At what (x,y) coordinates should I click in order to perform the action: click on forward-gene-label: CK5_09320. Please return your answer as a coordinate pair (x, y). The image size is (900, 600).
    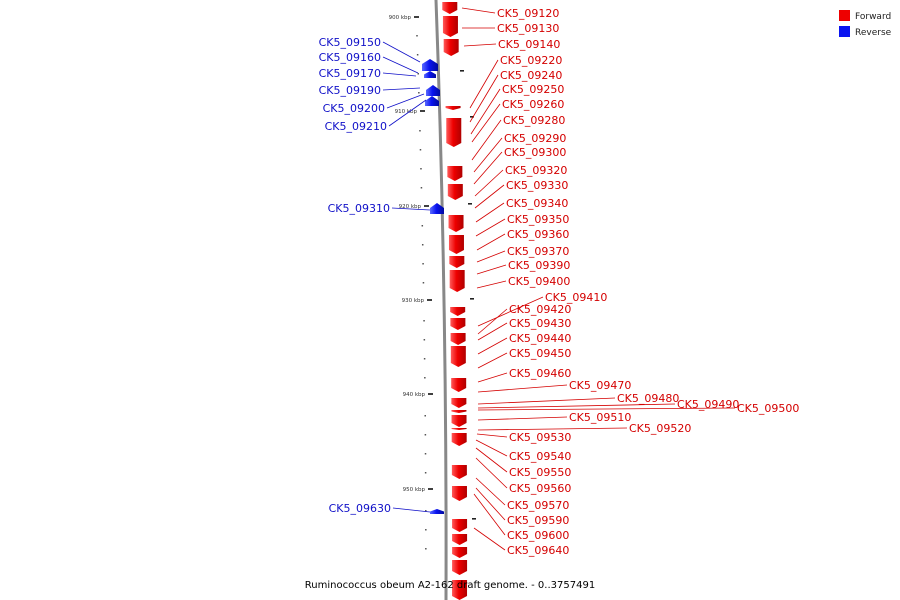
    Looking at the image, I should click on (536, 170).